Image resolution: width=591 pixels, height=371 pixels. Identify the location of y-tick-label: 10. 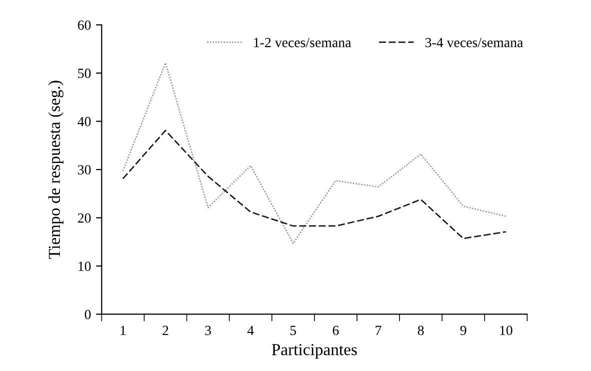
(84, 266).